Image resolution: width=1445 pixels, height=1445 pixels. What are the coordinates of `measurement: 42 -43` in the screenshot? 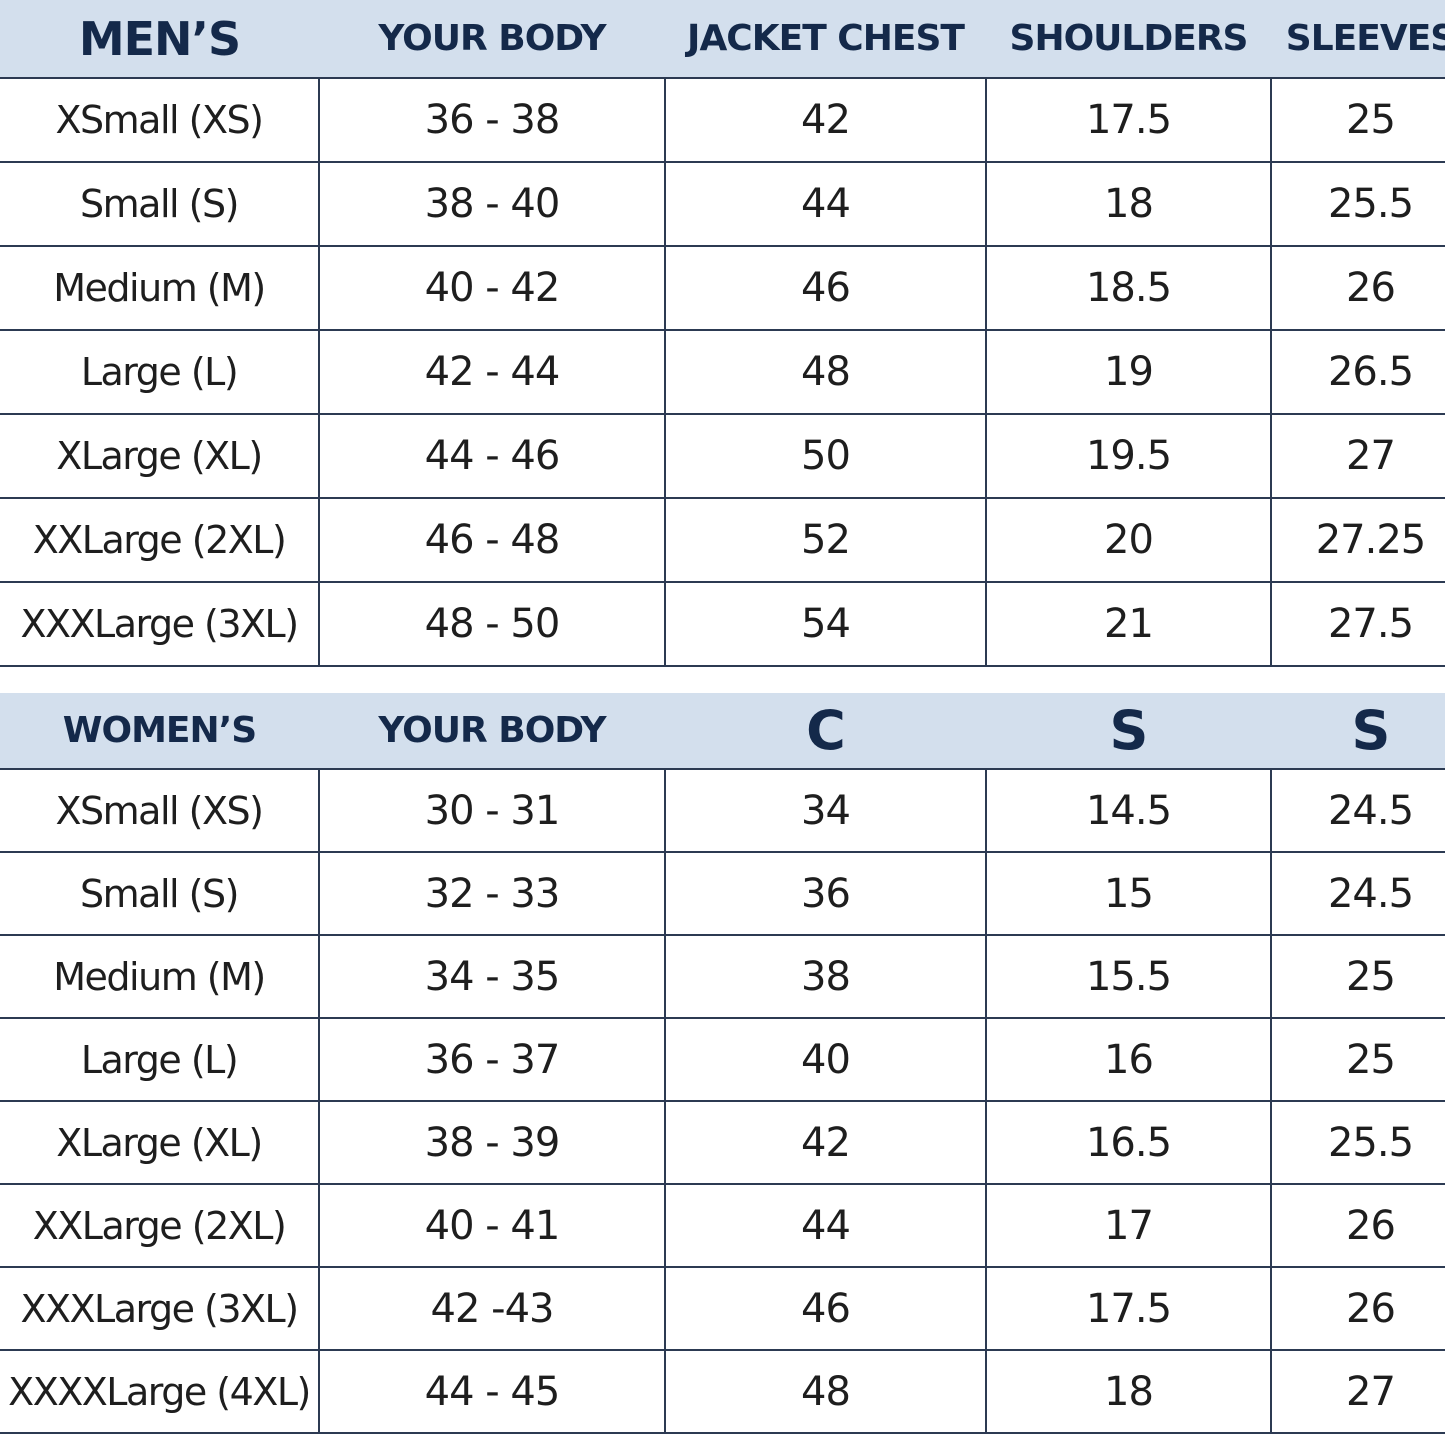 It's located at (492, 1308).